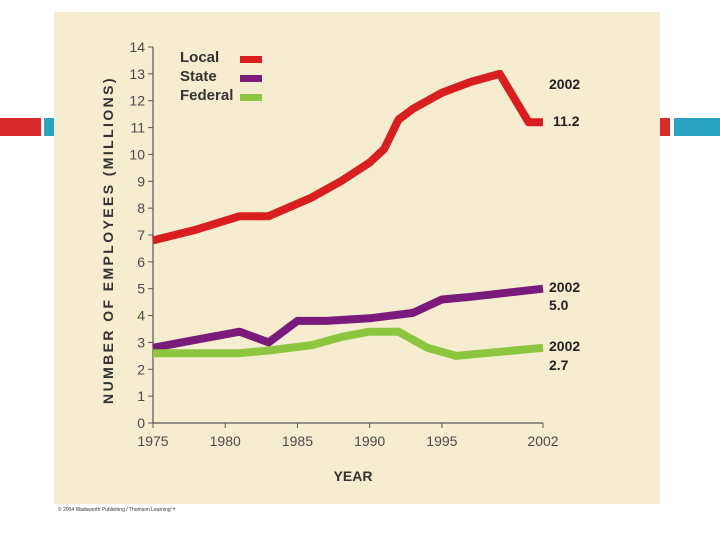  What do you see at coordinates (108, 240) in the screenshot?
I see `y-axis-label: NUMBER OF EMPLOYEES (MILLIONS)` at bounding box center [108, 240].